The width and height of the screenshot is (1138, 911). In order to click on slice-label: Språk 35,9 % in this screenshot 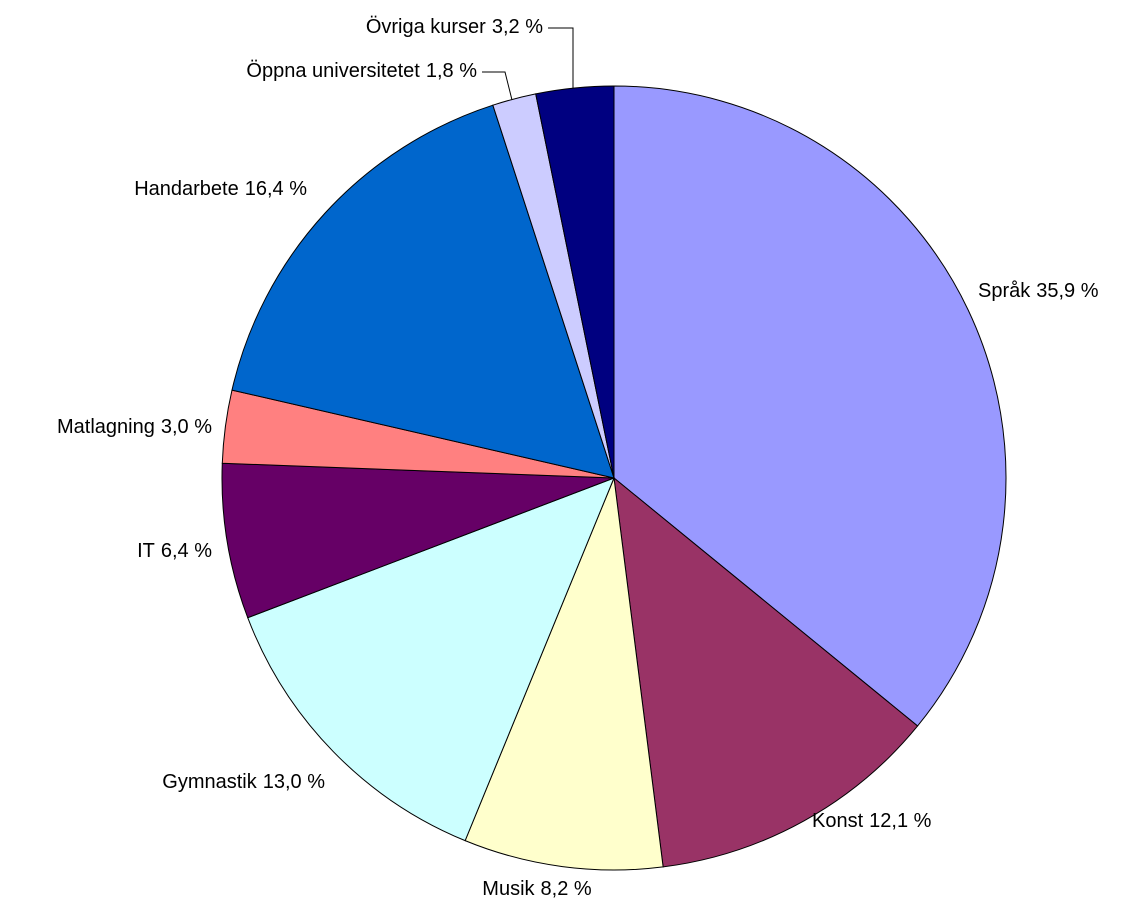, I will do `click(1038, 291)`.